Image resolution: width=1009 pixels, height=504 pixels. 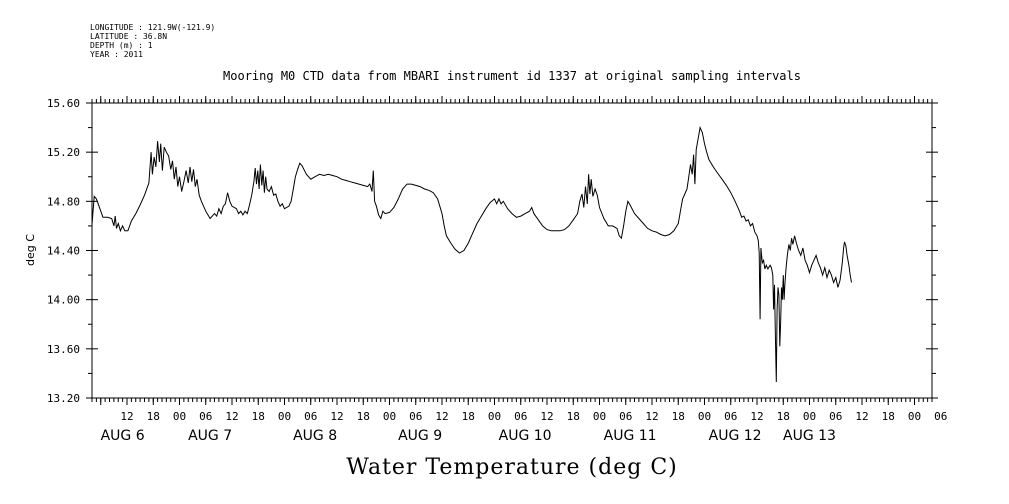 What do you see at coordinates (30, 250) in the screenshot?
I see `y-axis-label: deg C` at bounding box center [30, 250].